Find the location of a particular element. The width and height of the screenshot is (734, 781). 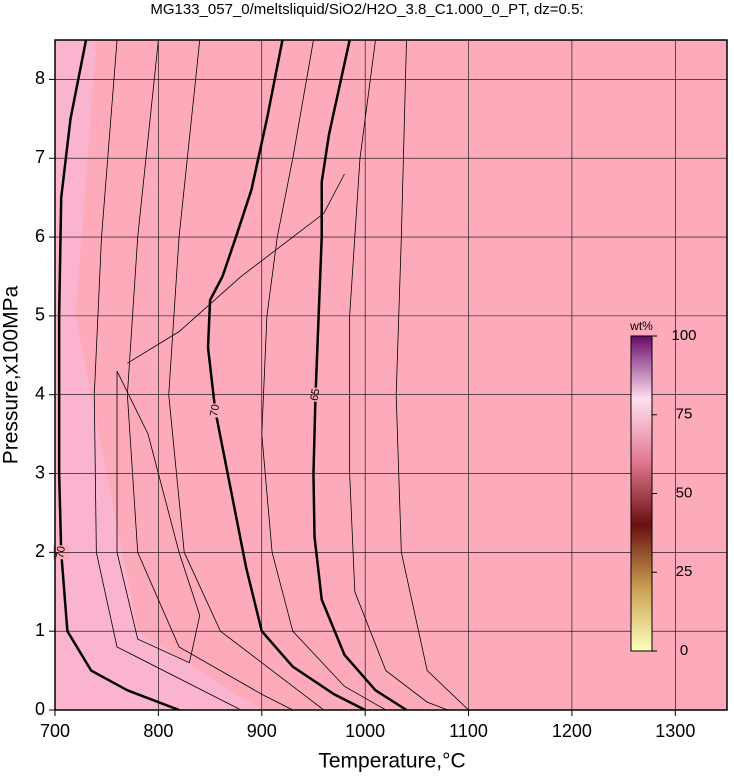

y-tick-label: 2 is located at coordinates (40, 551).